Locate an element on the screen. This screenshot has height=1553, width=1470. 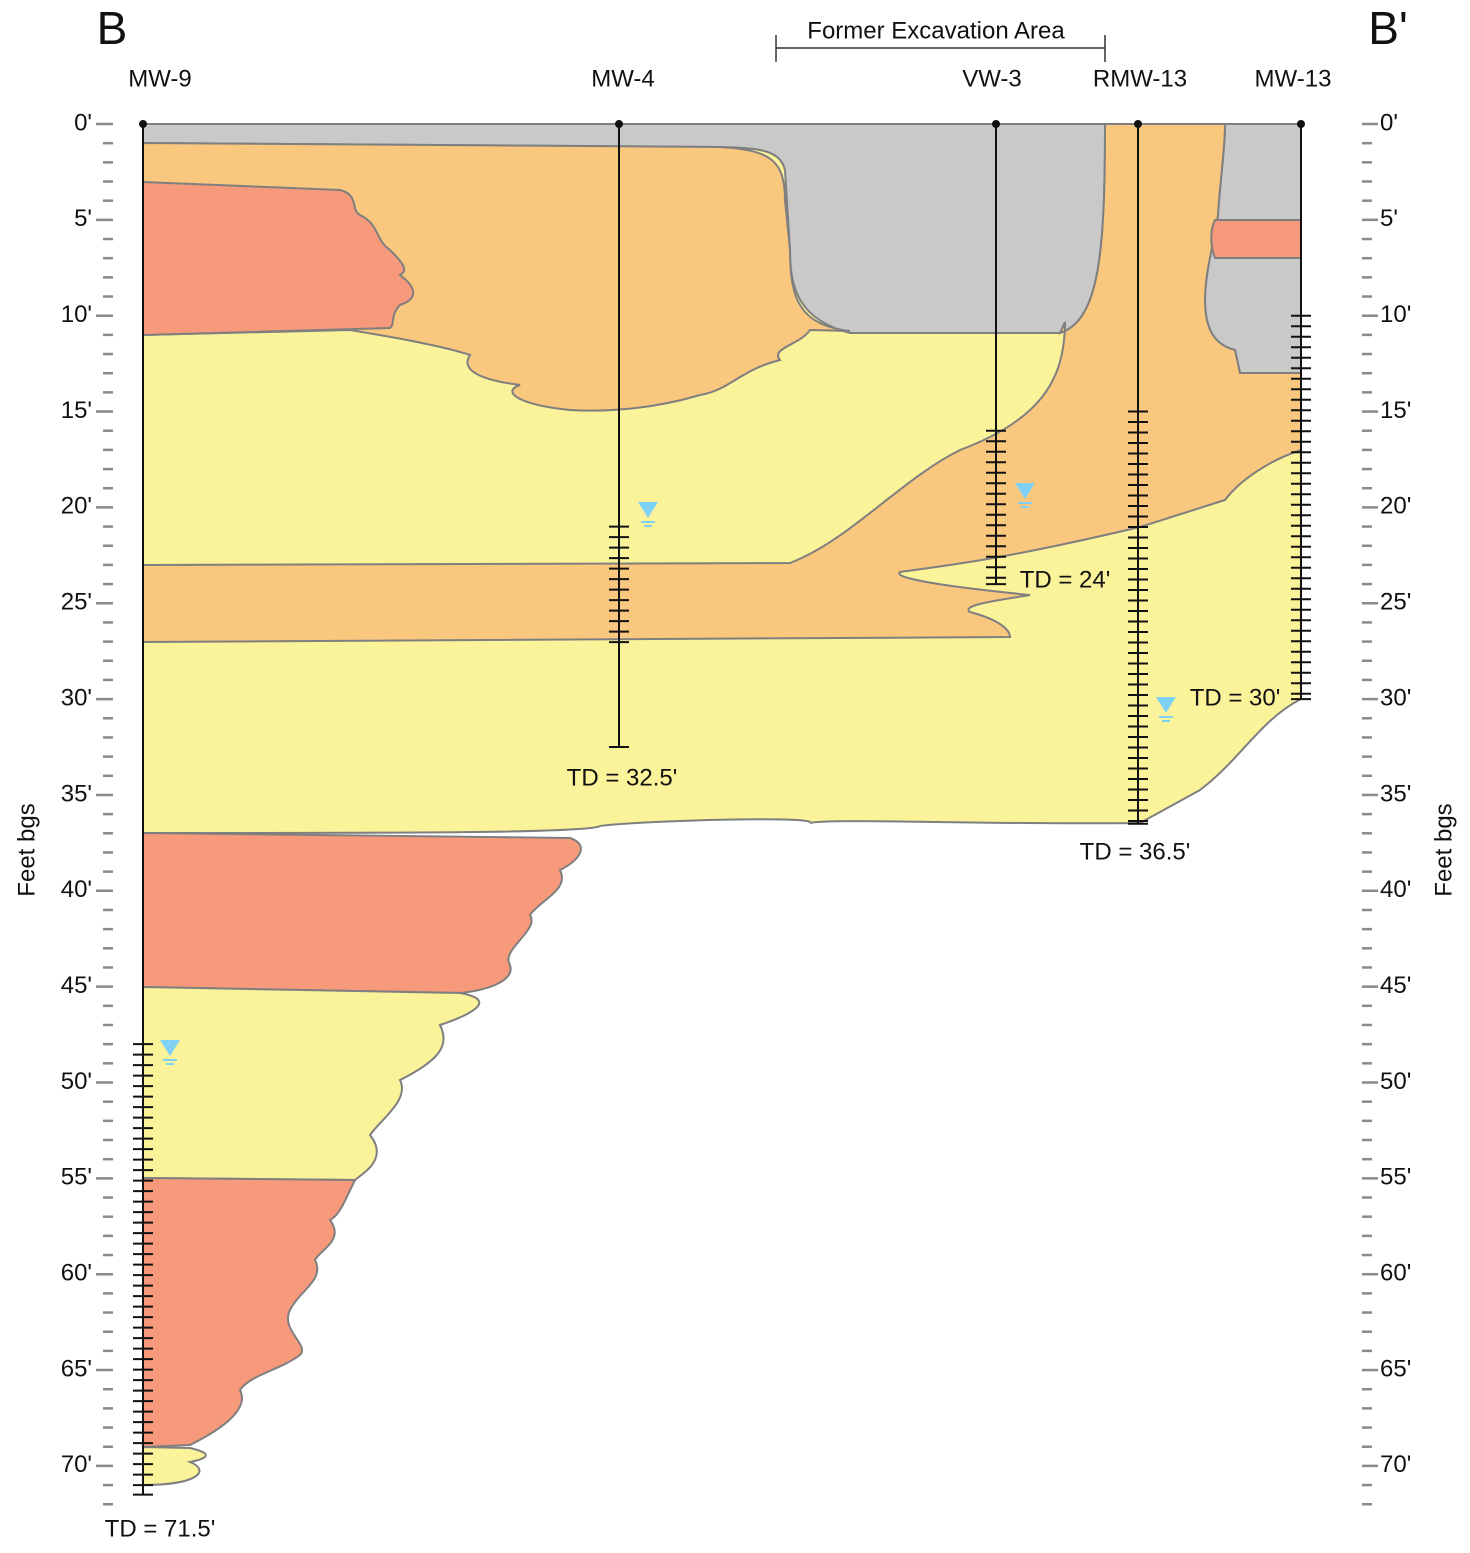
well-name: VW-3 is located at coordinates (992, 78).